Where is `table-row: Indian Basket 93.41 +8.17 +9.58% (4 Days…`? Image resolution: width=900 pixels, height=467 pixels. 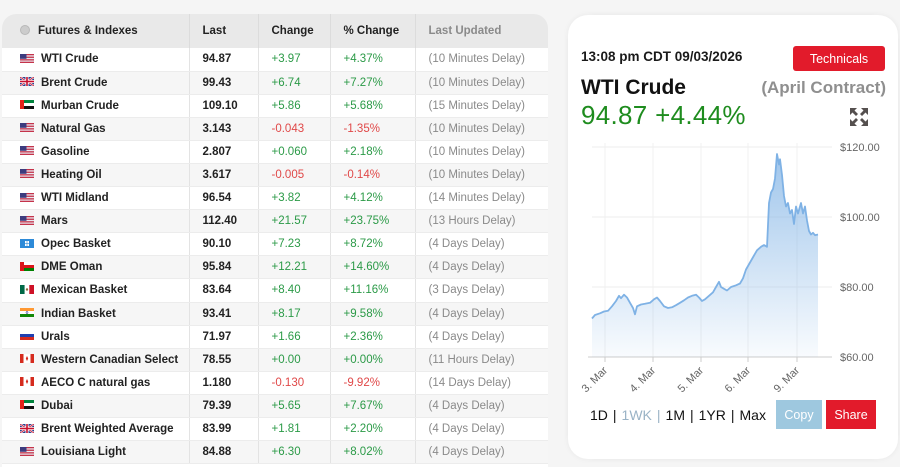 table-row: Indian Basket 93.41 +8.17 +9.58% (4 Days… is located at coordinates (275, 314).